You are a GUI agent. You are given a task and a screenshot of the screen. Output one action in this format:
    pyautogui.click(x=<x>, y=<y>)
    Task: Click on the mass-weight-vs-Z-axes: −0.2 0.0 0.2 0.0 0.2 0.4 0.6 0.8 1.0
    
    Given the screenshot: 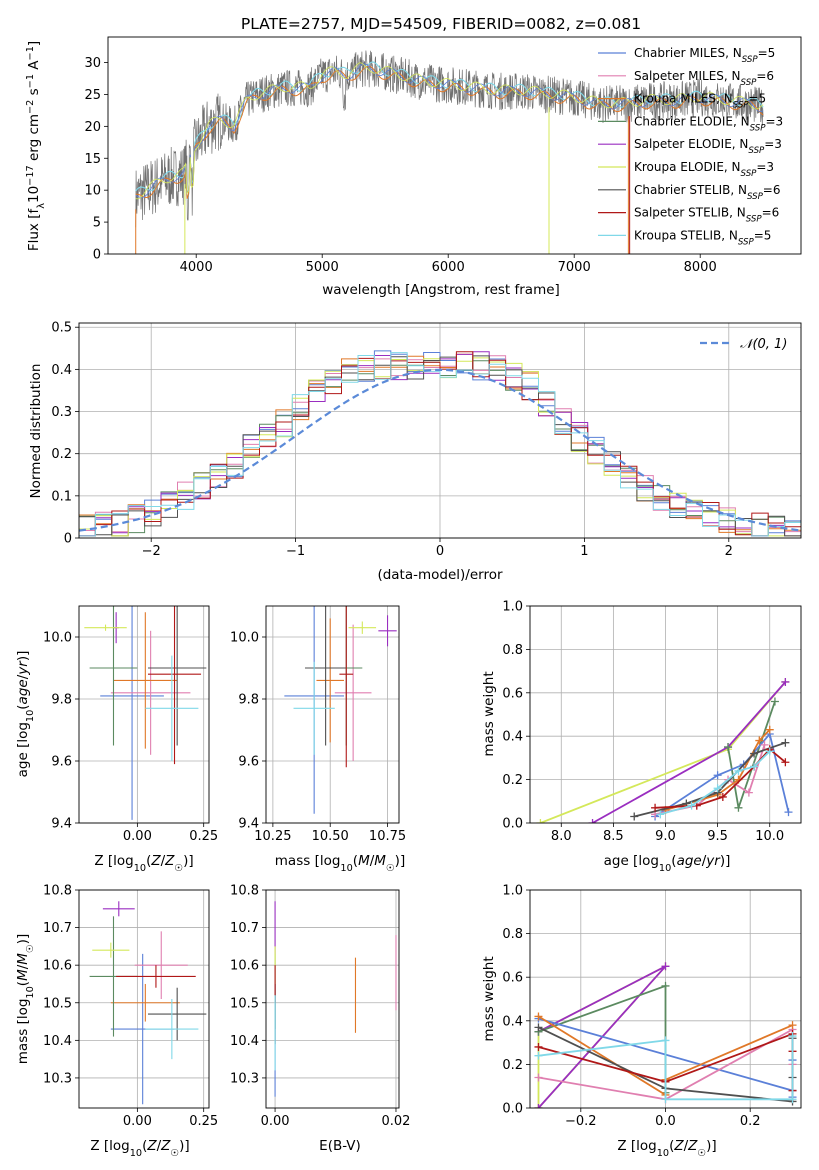 What is the action you would take?
    pyautogui.click(x=652, y=1006)
    